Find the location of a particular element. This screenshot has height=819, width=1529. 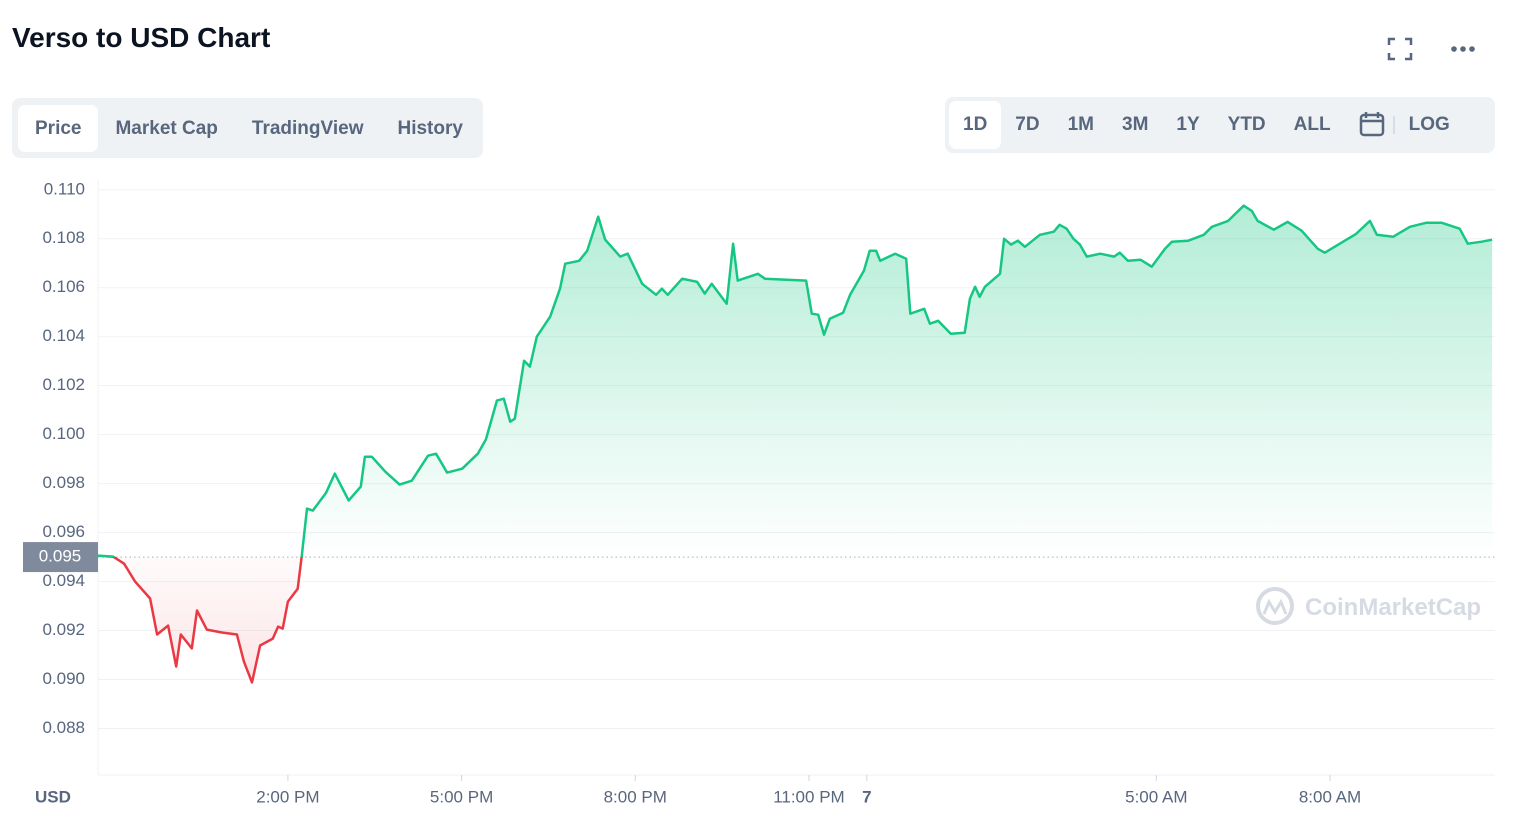

fullscreen-icon is located at coordinates (1400, 49).